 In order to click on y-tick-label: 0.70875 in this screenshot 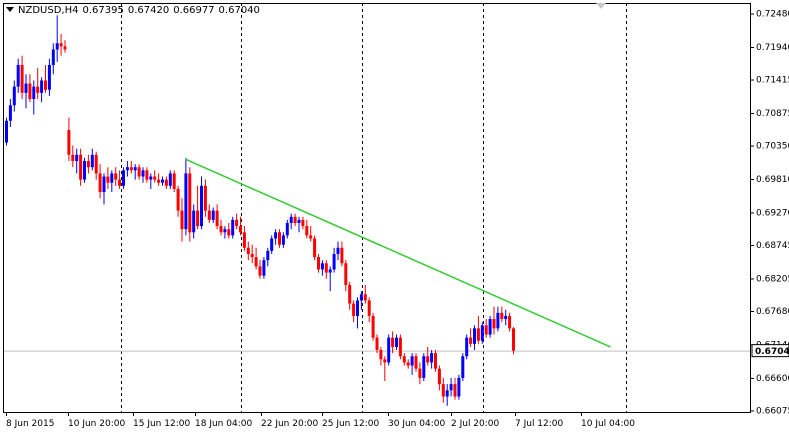, I will do `click(772, 114)`.